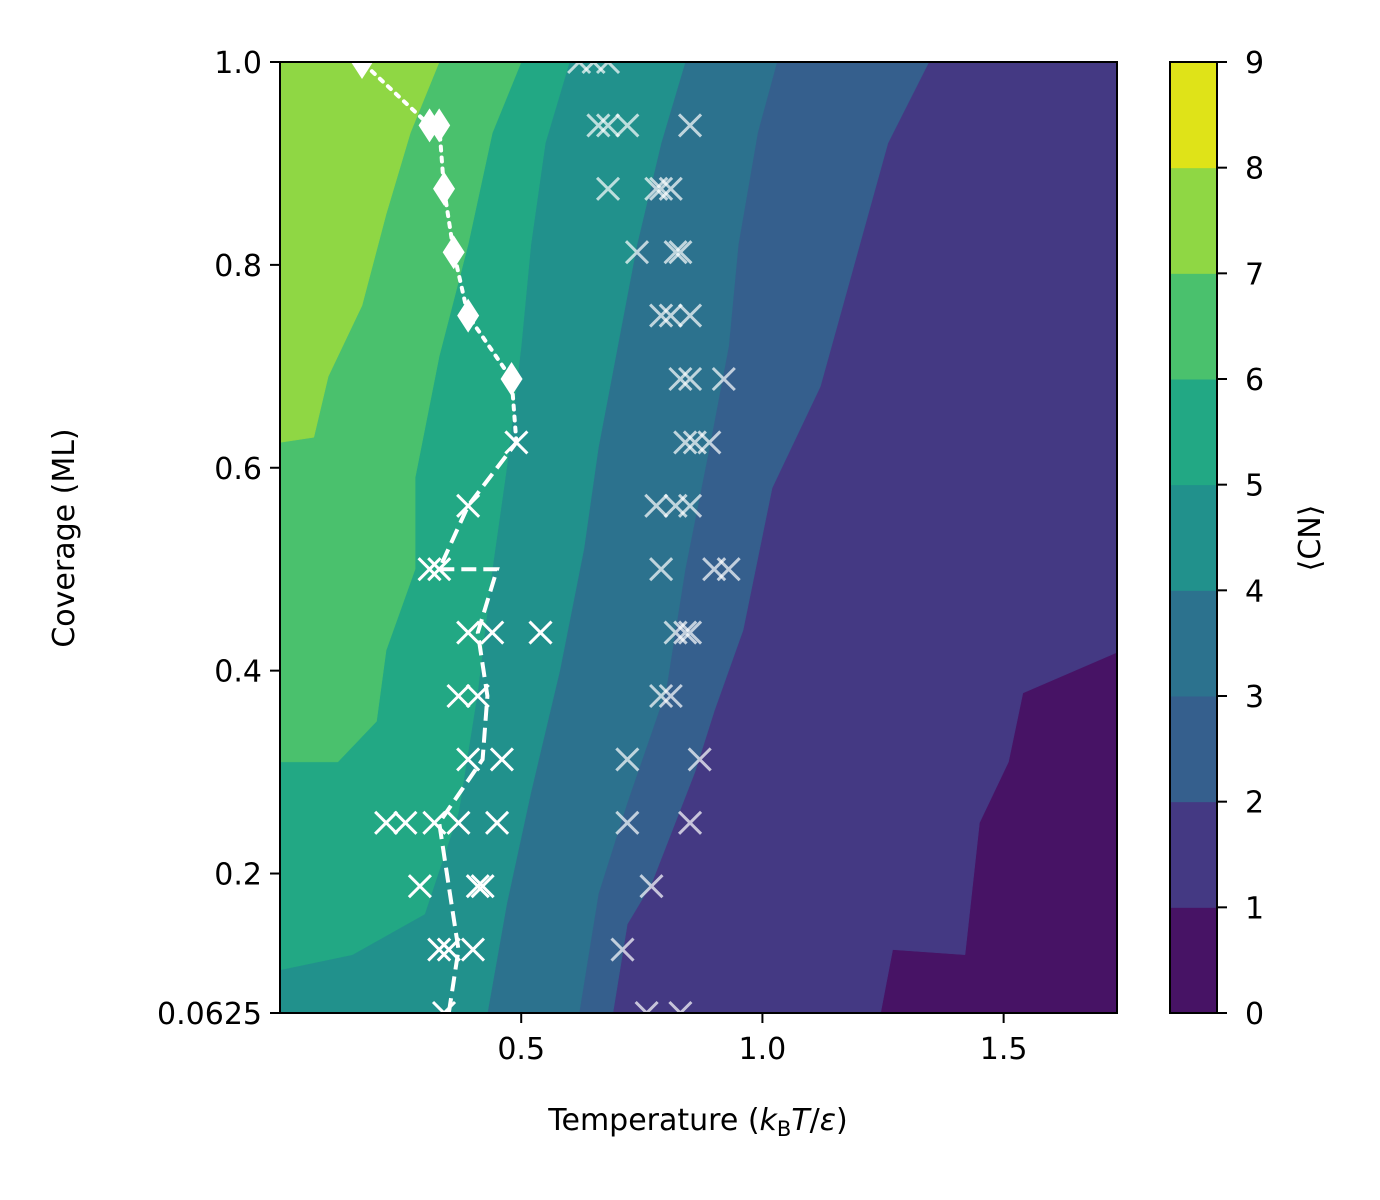  What do you see at coordinates (238, 63) in the screenshot?
I see `y-tick-label: 1.0` at bounding box center [238, 63].